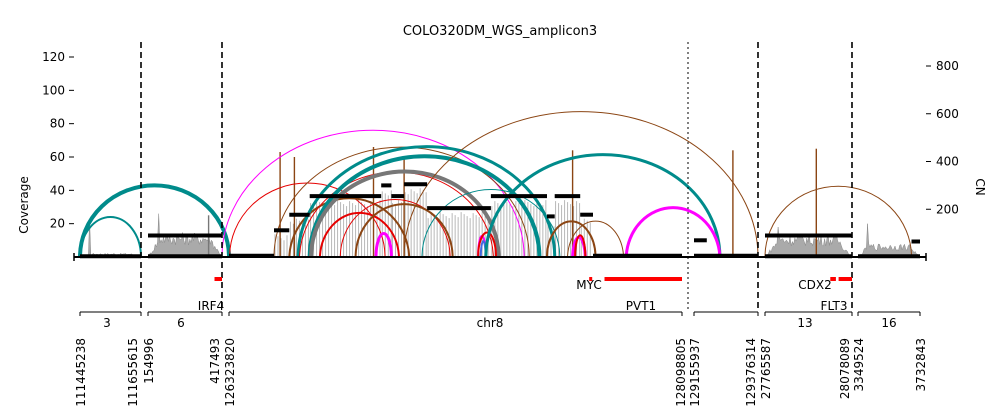  What do you see at coordinates (24, 205) in the screenshot?
I see `y-axis-label-coverage: Coverage` at bounding box center [24, 205].